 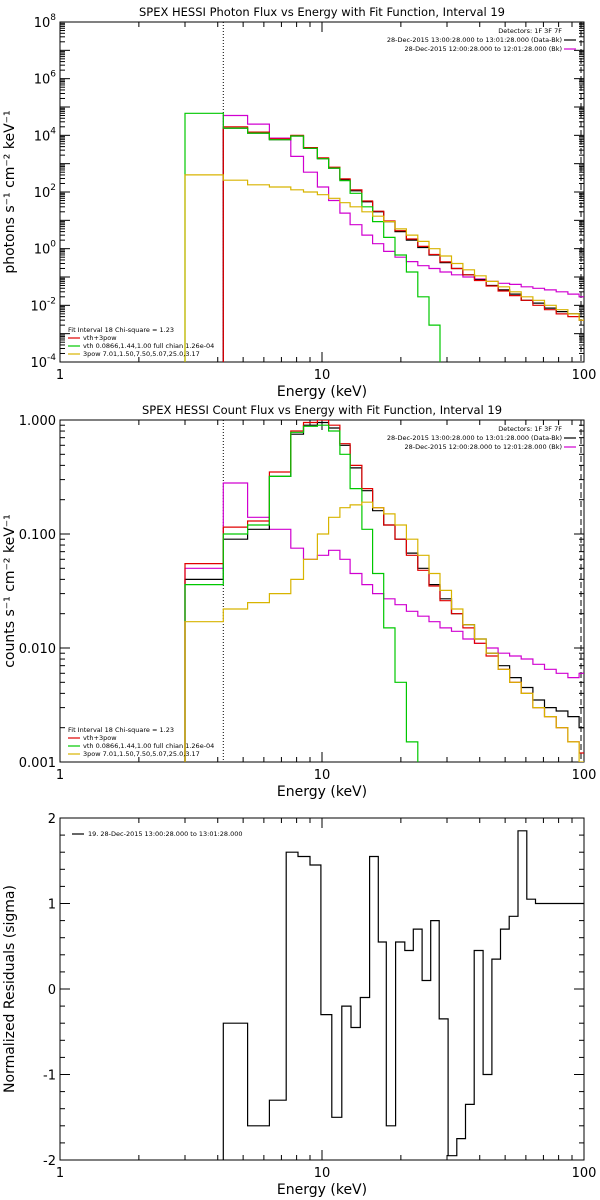 I want to click on y-tick-label: 1, so click(x=52, y=905).